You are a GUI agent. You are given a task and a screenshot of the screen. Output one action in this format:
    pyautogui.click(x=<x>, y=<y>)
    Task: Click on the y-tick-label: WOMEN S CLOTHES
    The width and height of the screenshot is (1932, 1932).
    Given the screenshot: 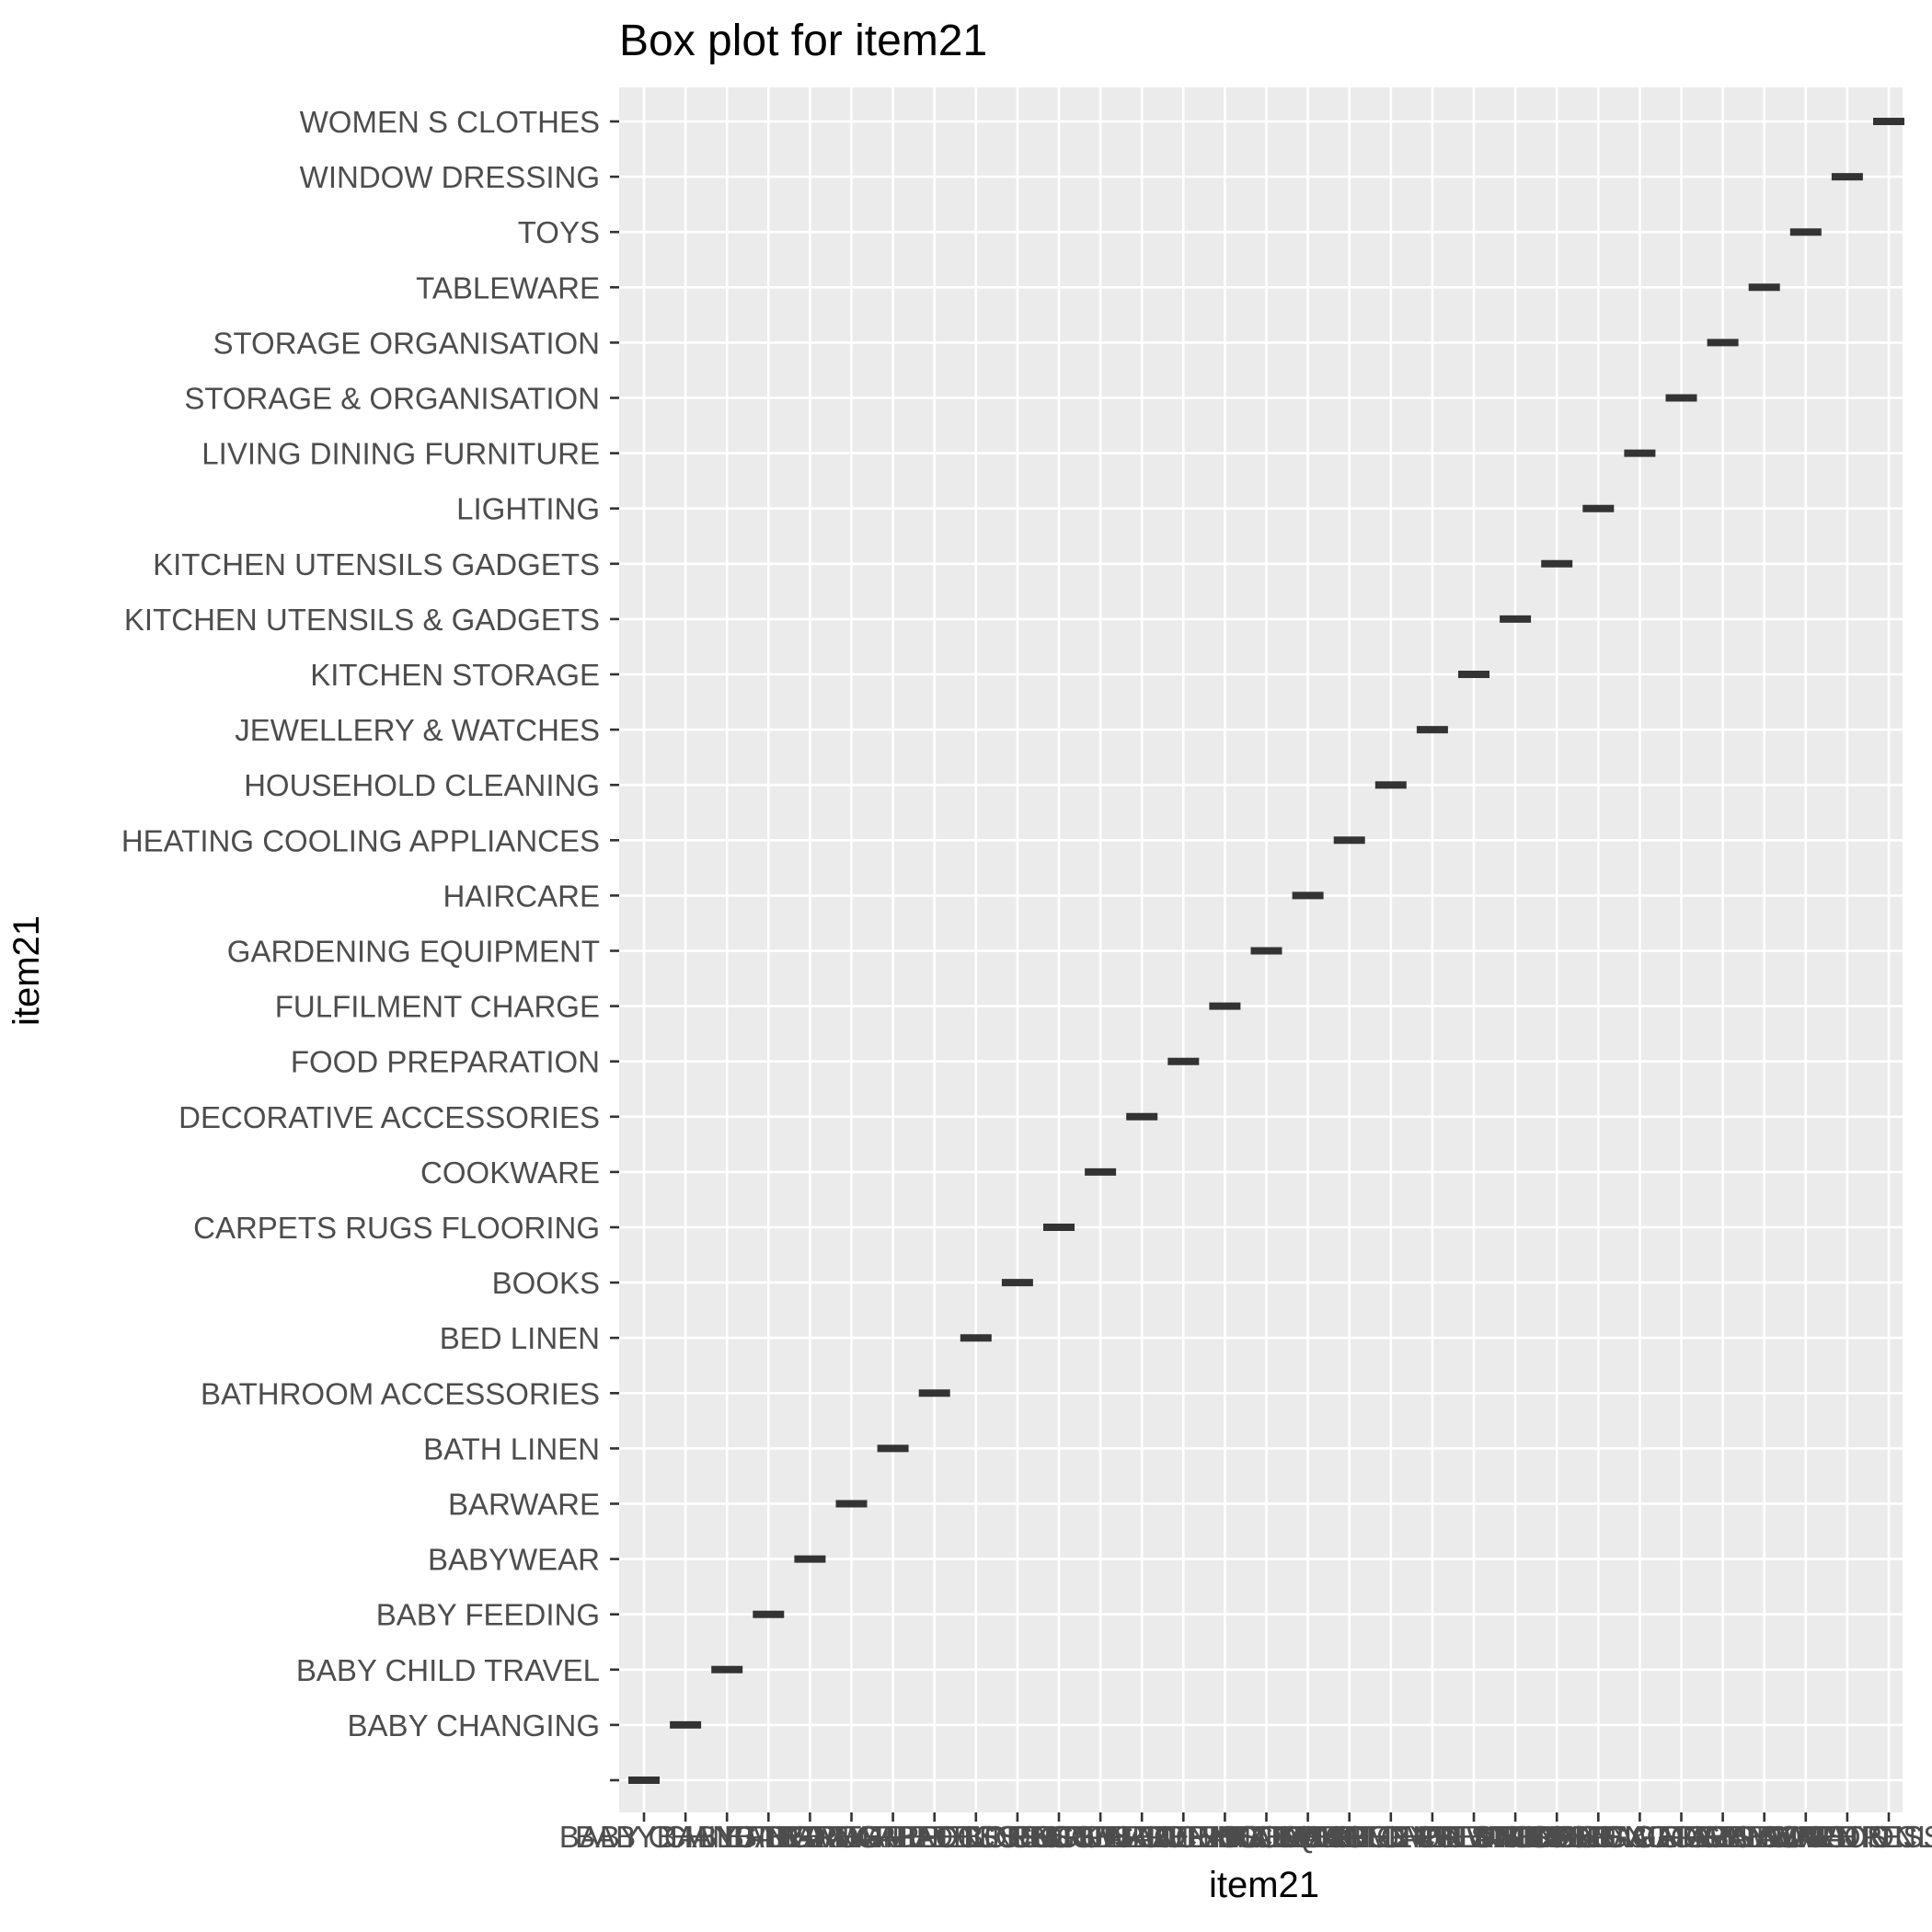 What is the action you would take?
    pyautogui.click(x=450, y=122)
    